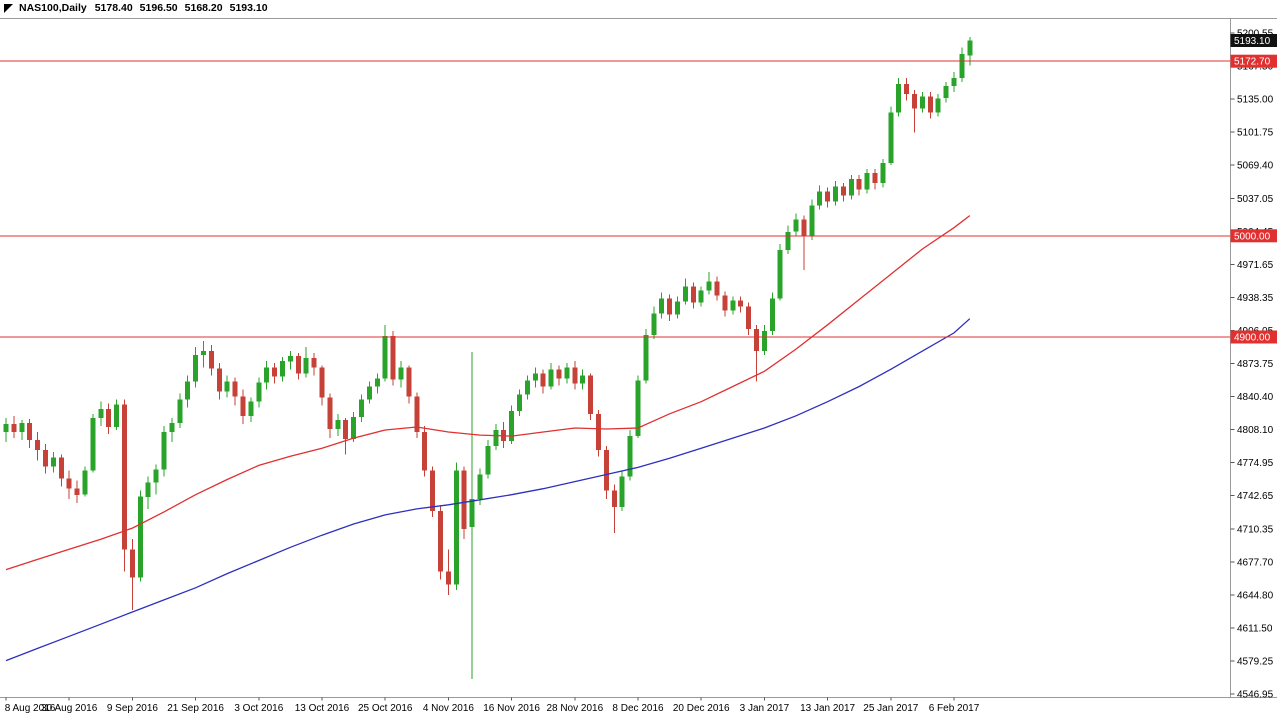 The height and width of the screenshot is (719, 1277). I want to click on window-menu-icon, so click(8, 8).